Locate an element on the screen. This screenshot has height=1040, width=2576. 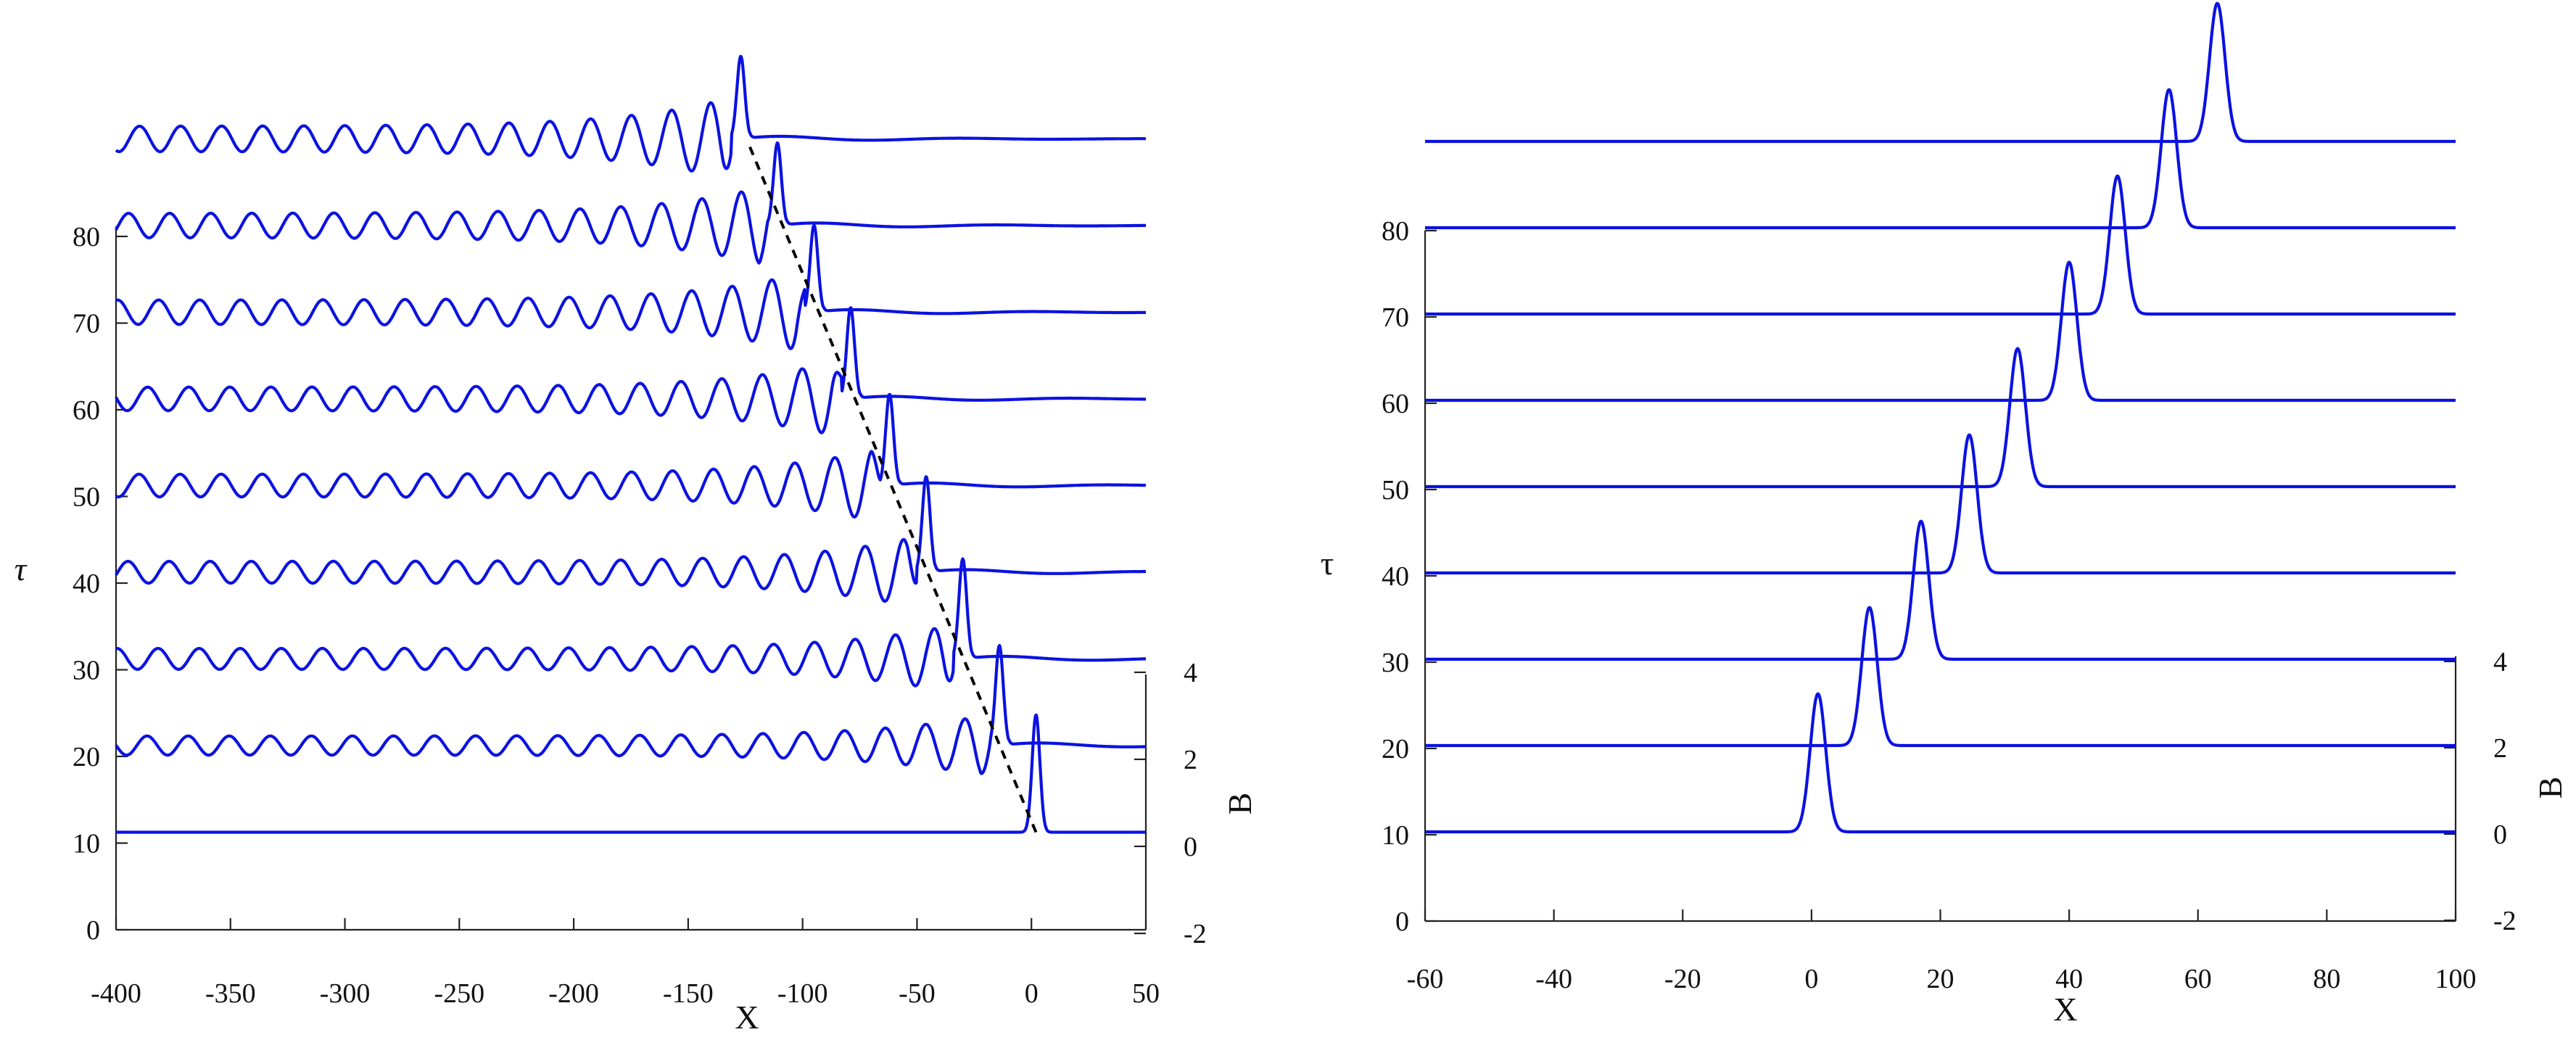
right-b-axis-label: B is located at coordinates (2550, 788).